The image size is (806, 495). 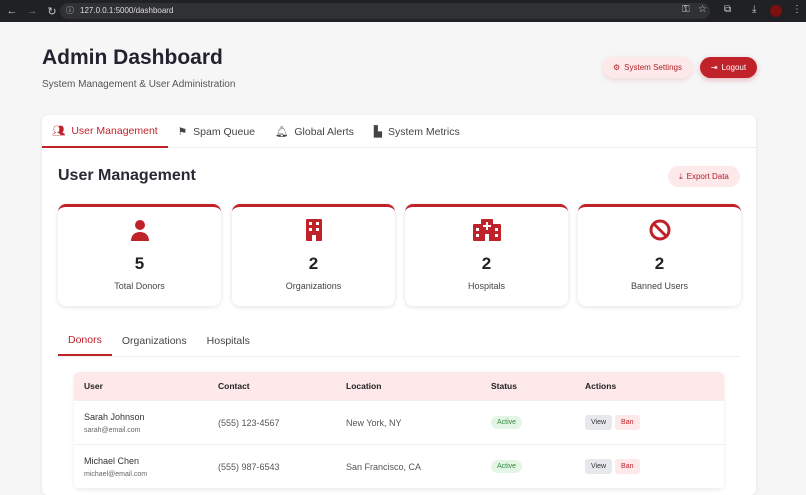 What do you see at coordinates (776, 11) in the screenshot?
I see `profile-avatar` at bounding box center [776, 11].